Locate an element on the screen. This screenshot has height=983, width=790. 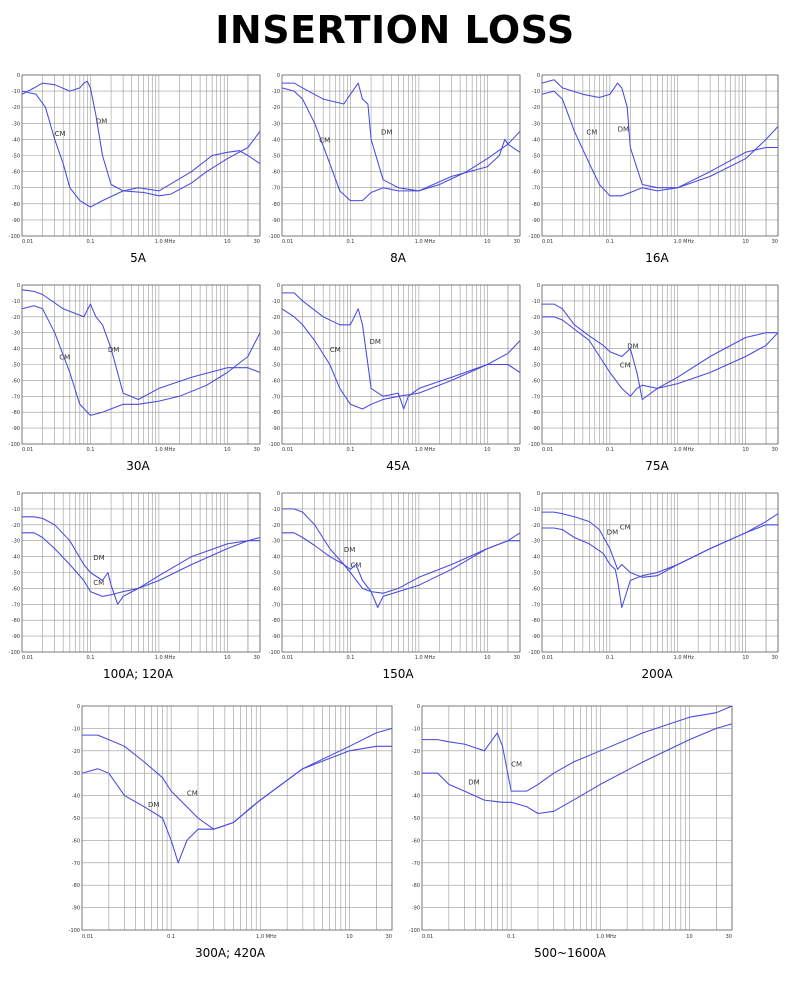
chart-caption: 16A is located at coordinates (657, 258).